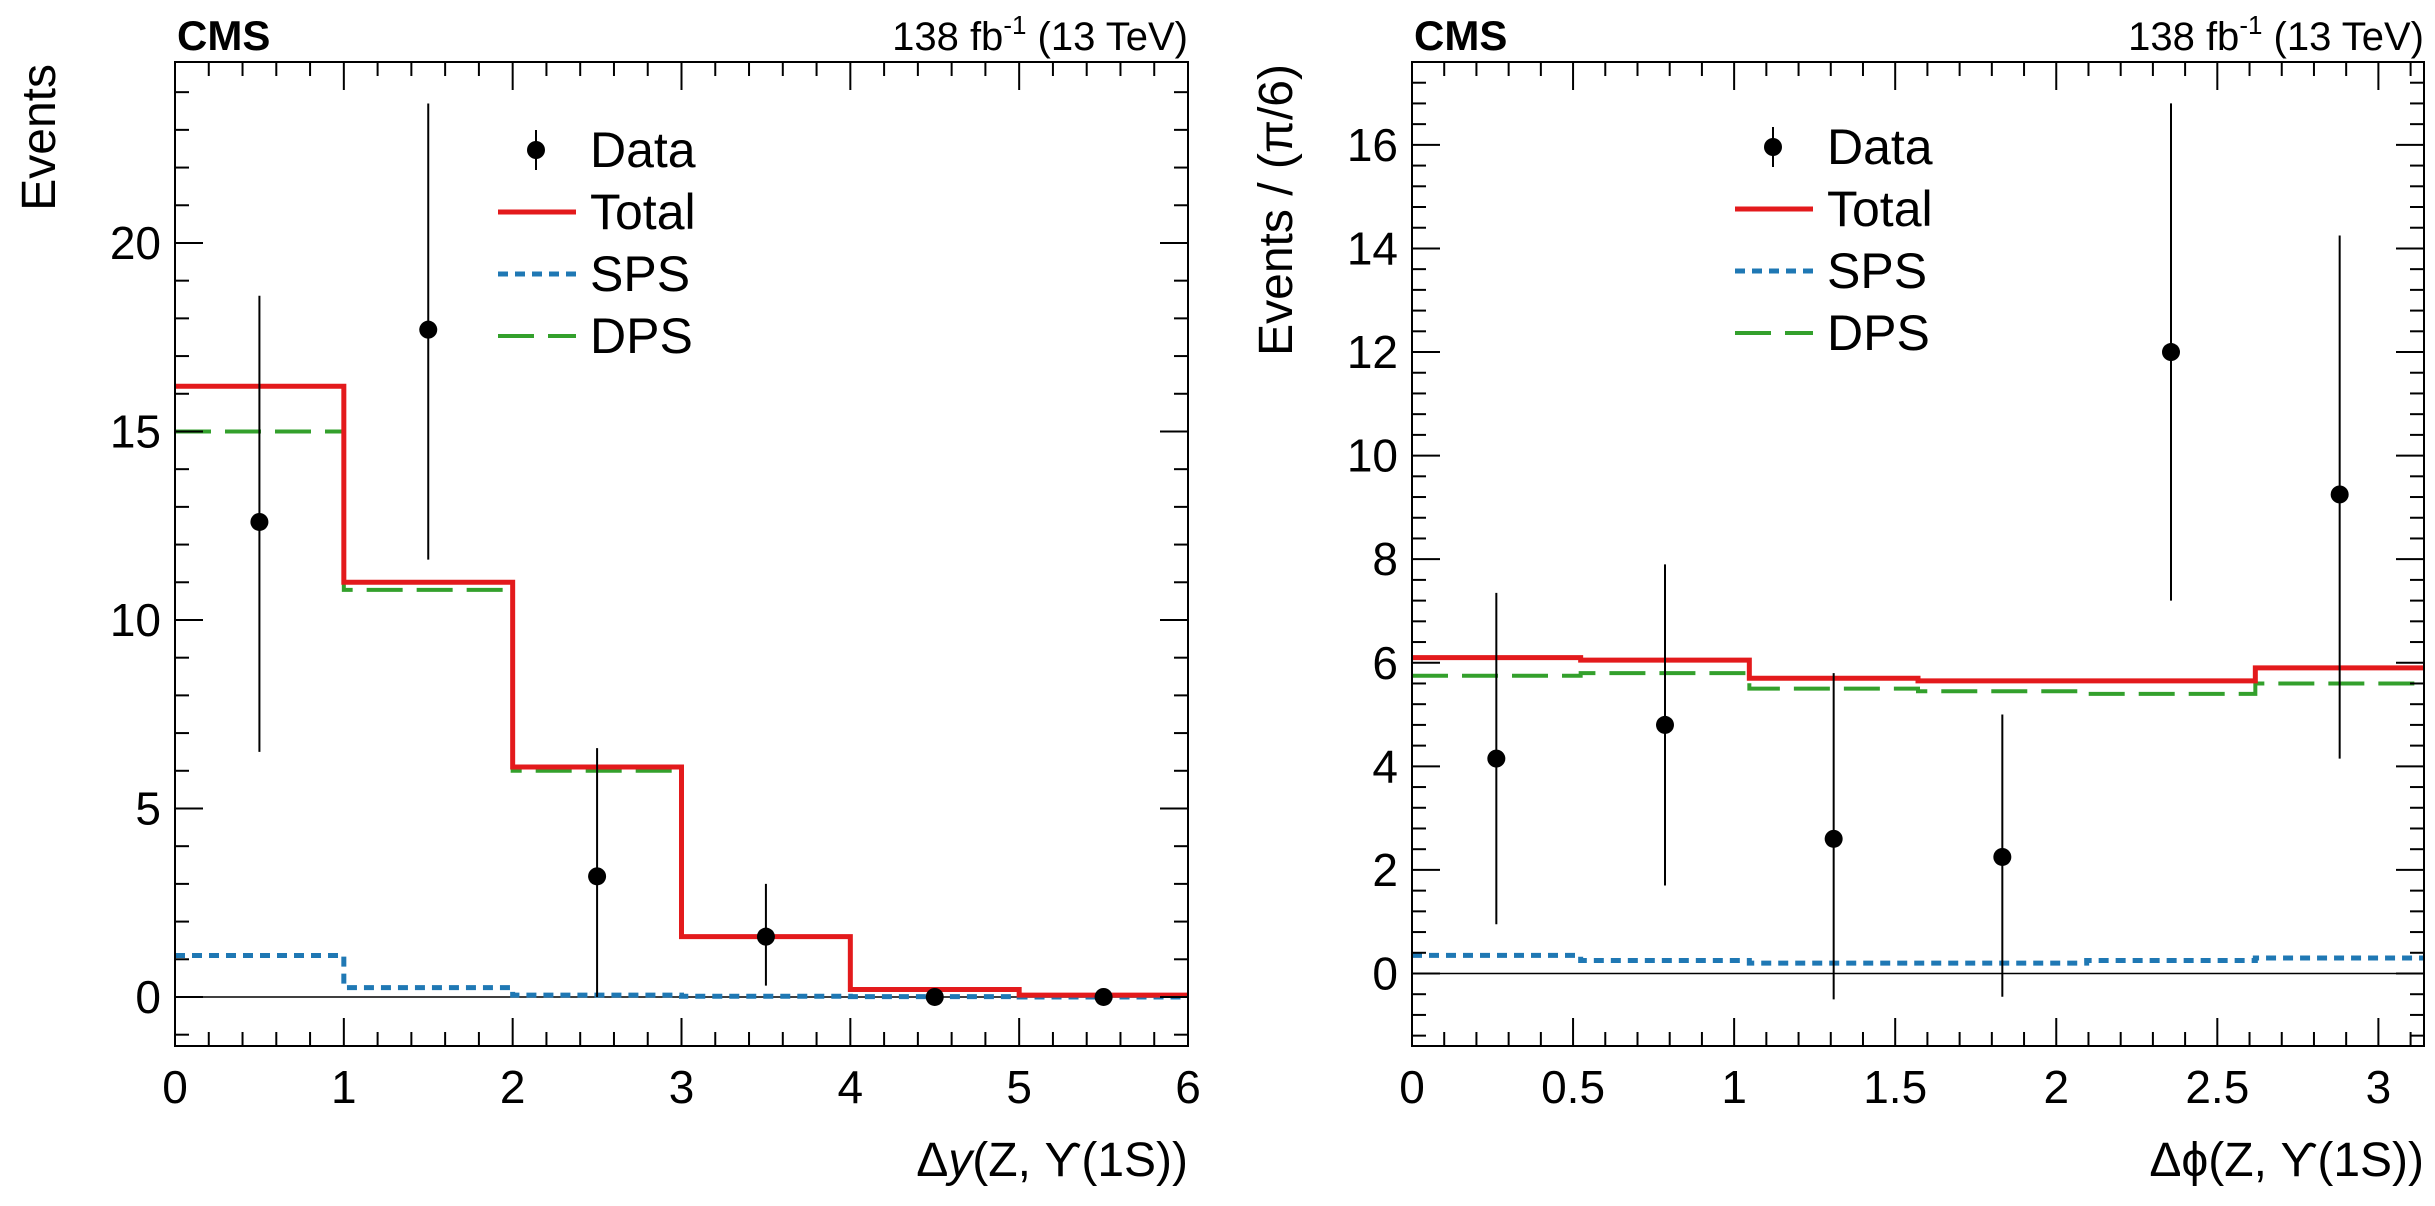  Describe the element at coordinates (2217, 1087) in the screenshot. I see `x-tick-label: 2.5` at that location.